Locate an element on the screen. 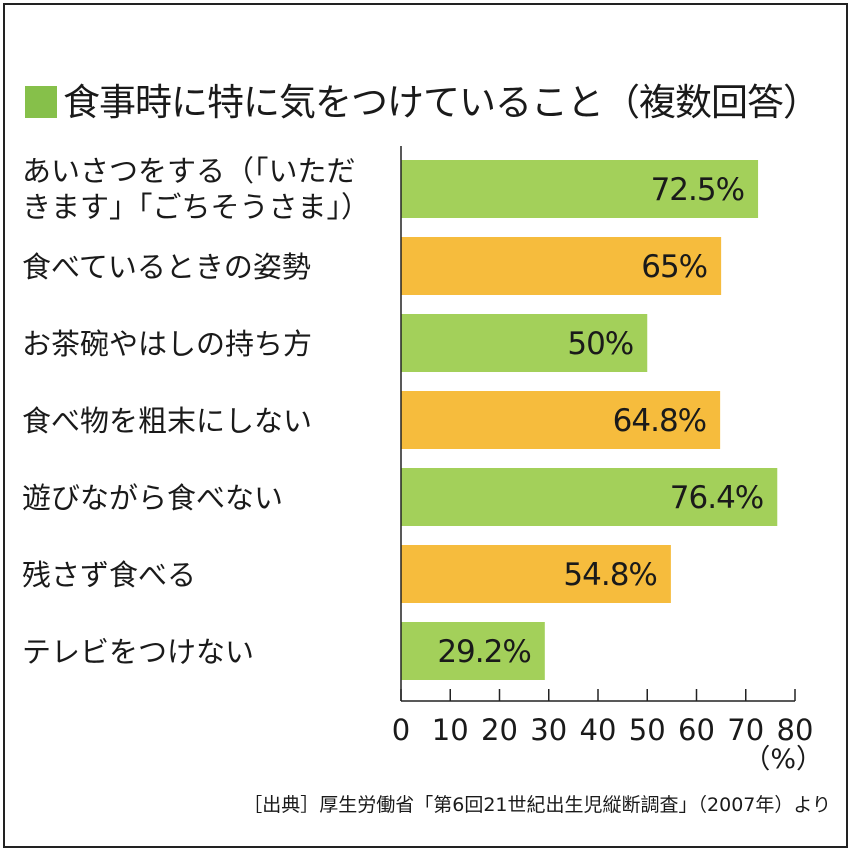 Image resolution: width=853 pixels, height=853 pixels. x-tick-label-4: 40 is located at coordinates (598, 730).